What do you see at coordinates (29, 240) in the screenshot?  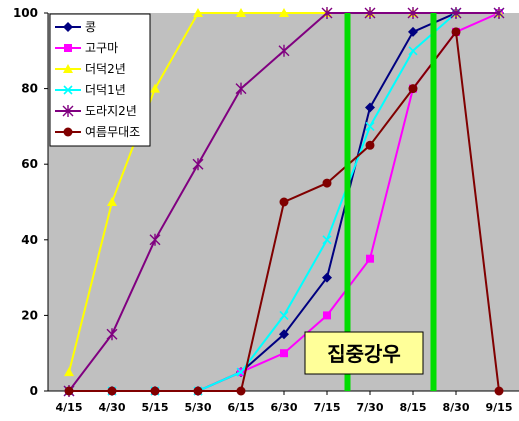 I see `y-tick-label: 40` at bounding box center [29, 240].